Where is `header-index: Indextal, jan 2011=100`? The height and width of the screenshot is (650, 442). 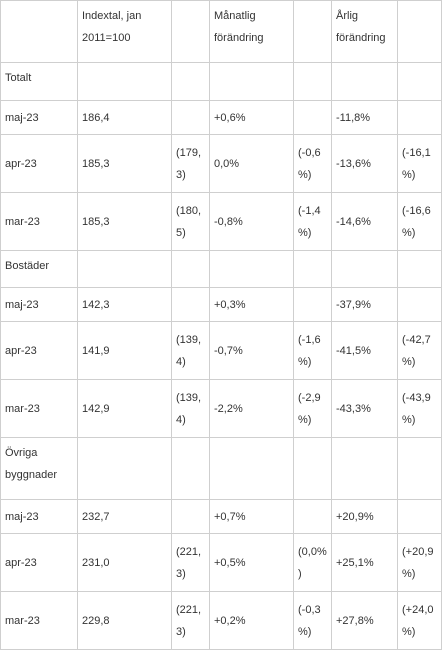 header-index: Indextal, jan 2011=100 is located at coordinates (124, 31).